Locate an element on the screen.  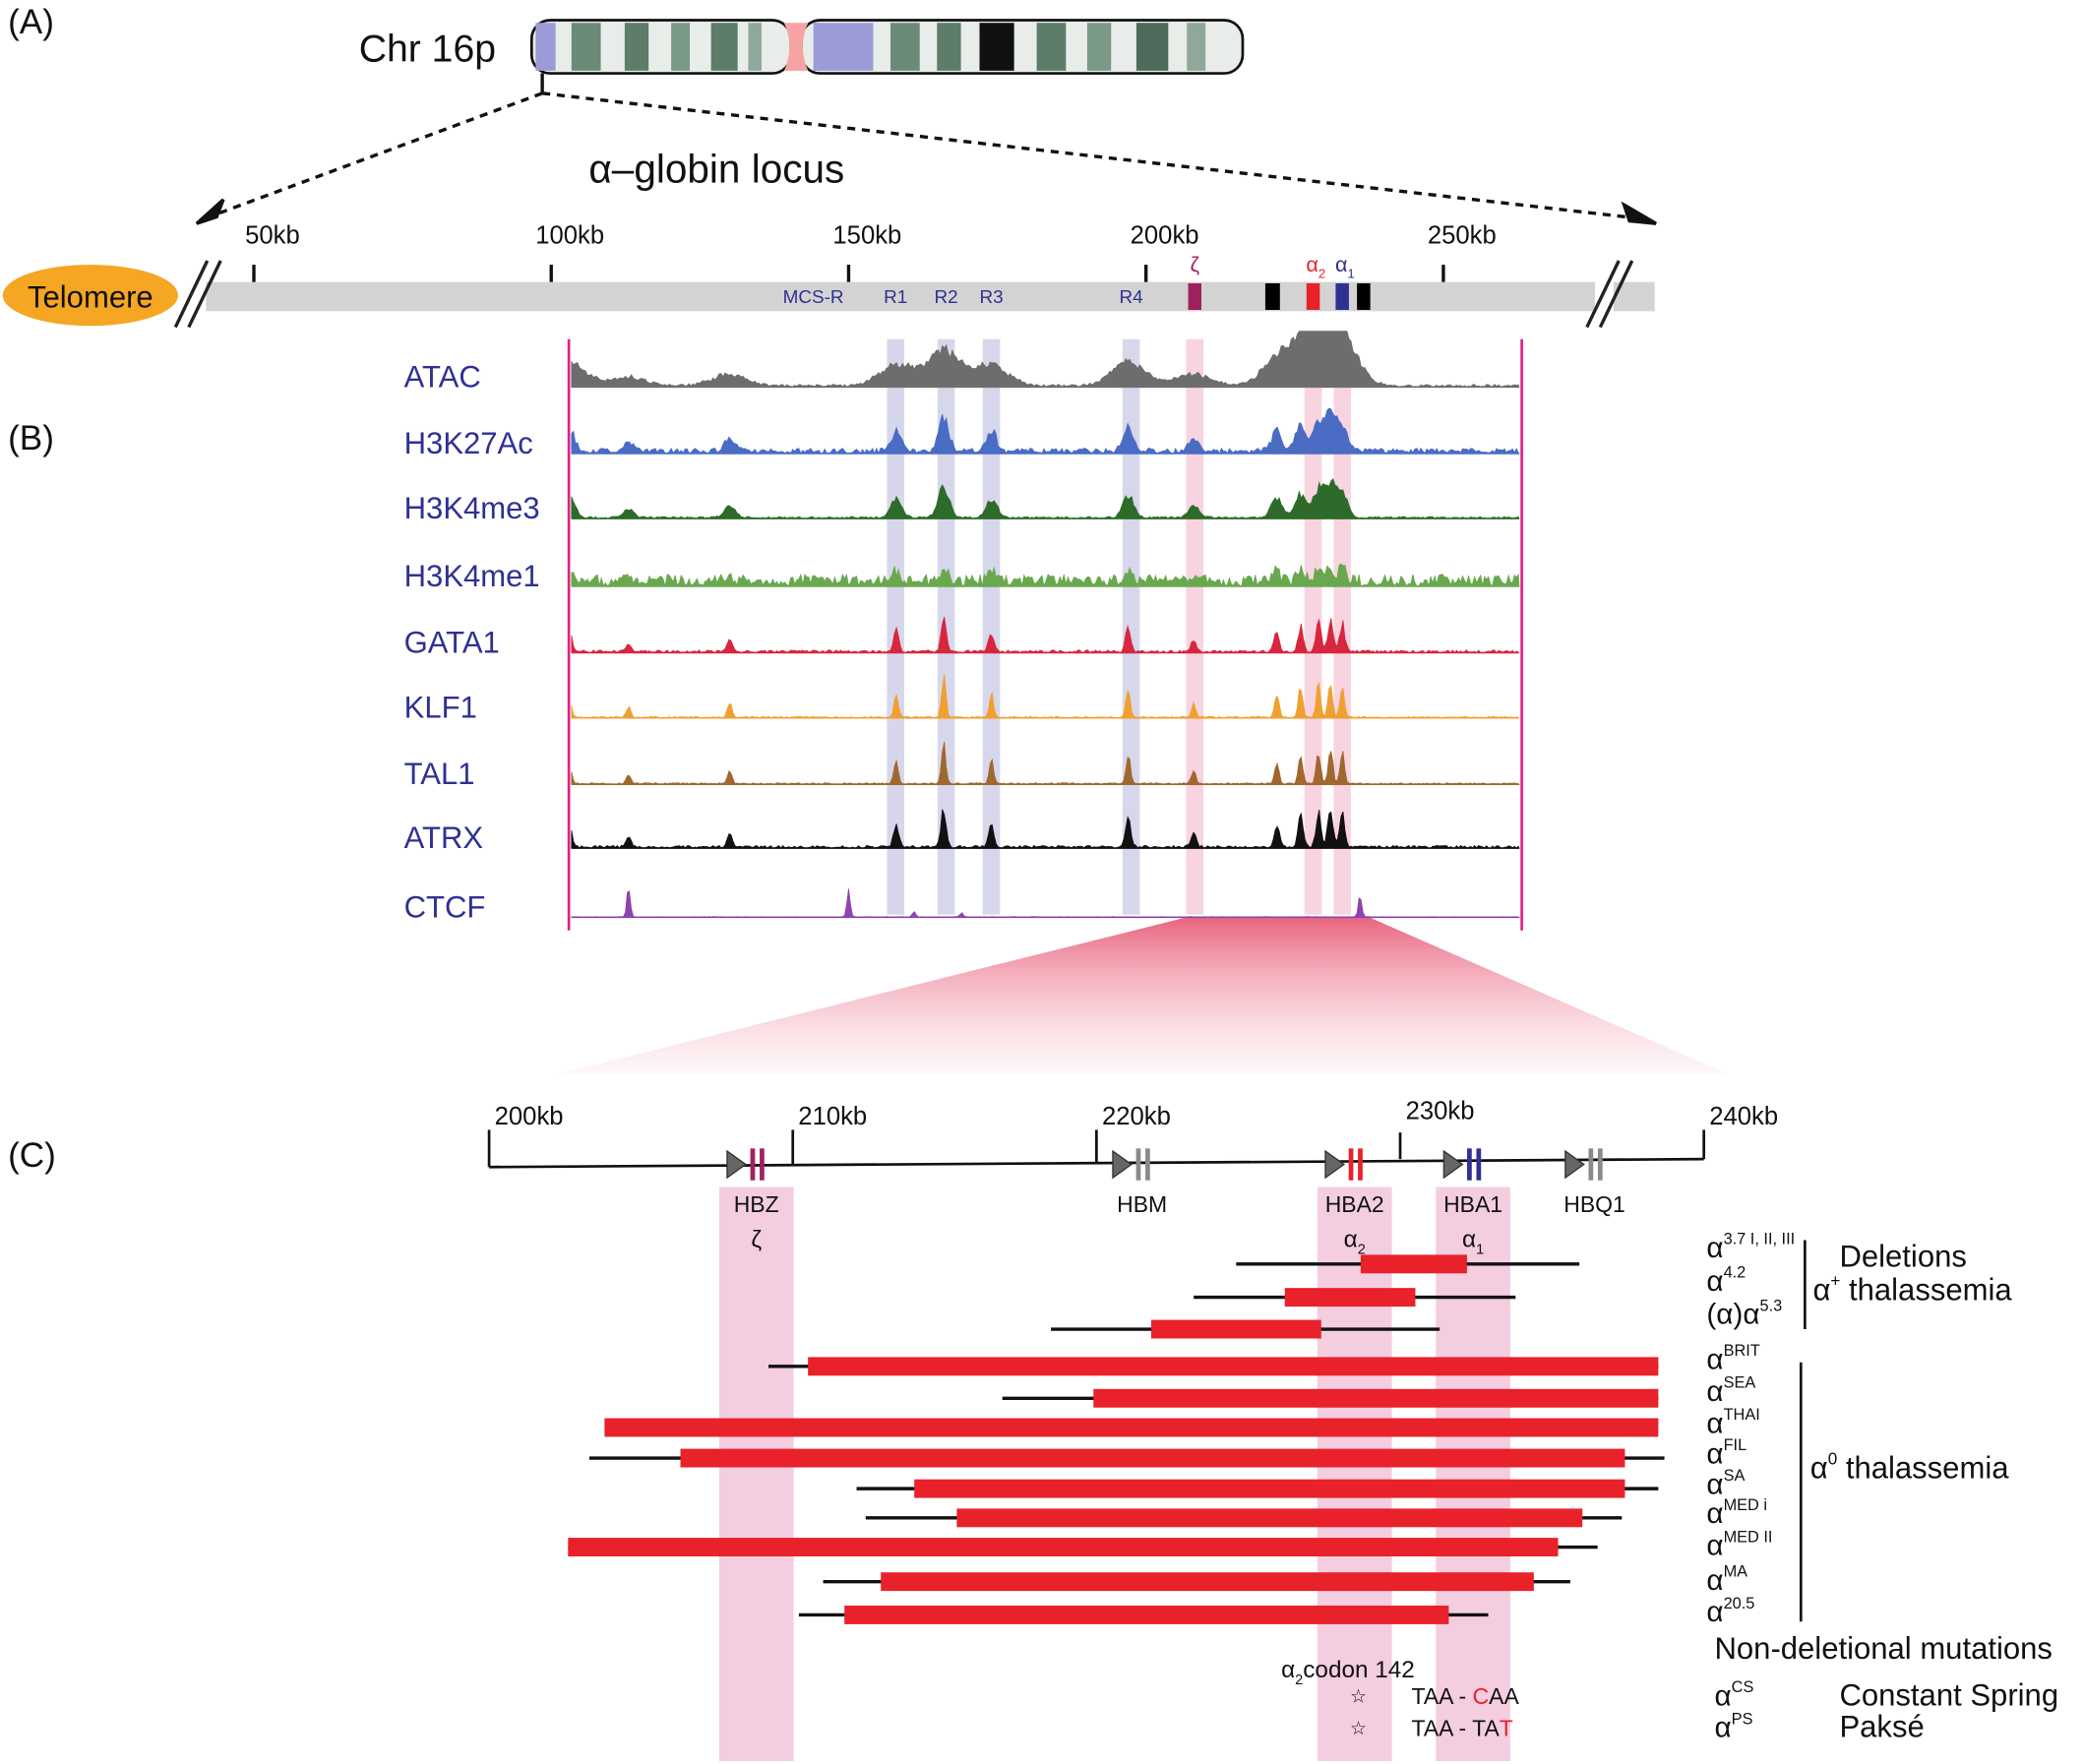
superscript: MED i is located at coordinates (1745, 1505).